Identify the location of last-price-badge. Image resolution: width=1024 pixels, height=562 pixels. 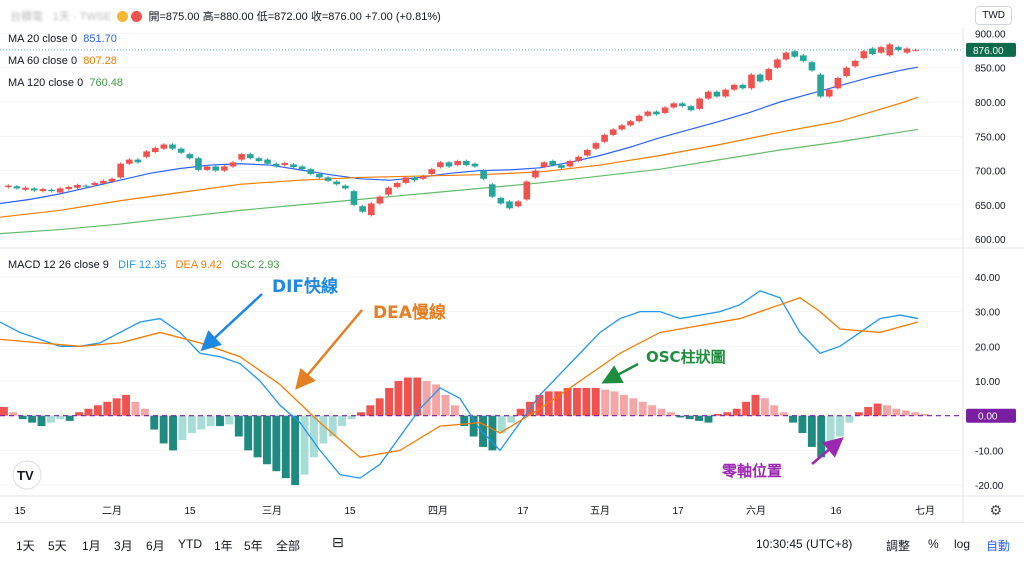
(991, 49).